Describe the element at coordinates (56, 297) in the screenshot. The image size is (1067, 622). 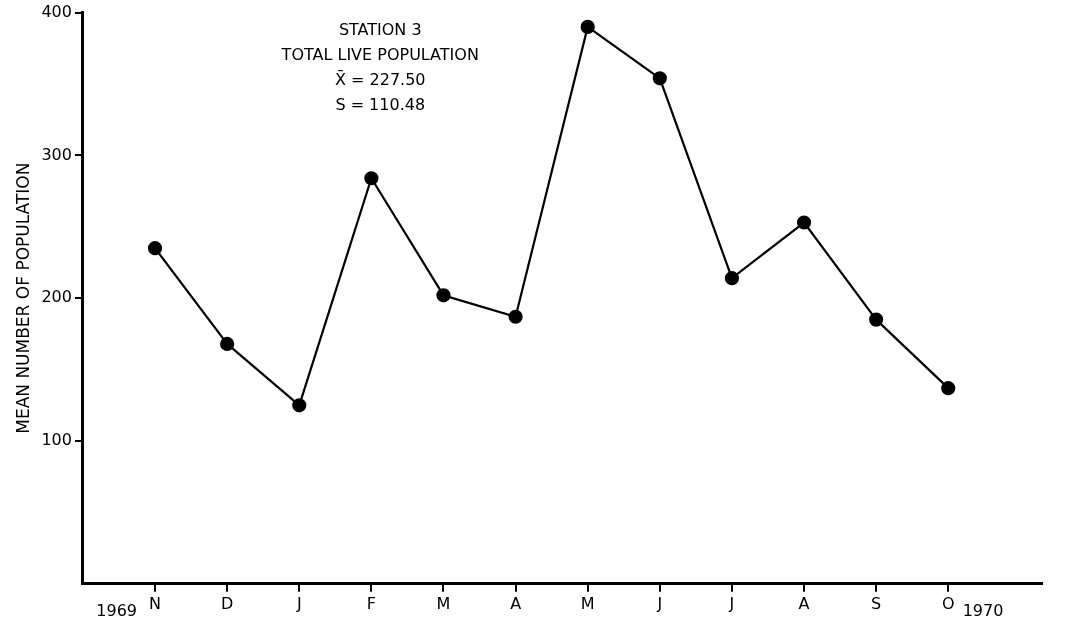
I see `y-tick-label: 200` at that location.